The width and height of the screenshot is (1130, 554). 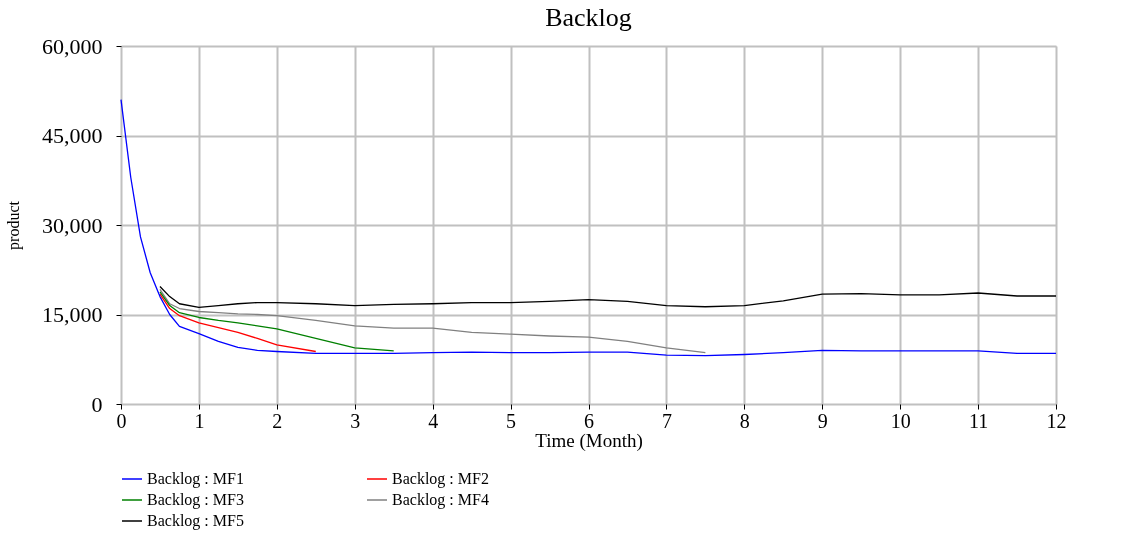 I want to click on y-tick-label: 60,000, so click(x=72, y=46).